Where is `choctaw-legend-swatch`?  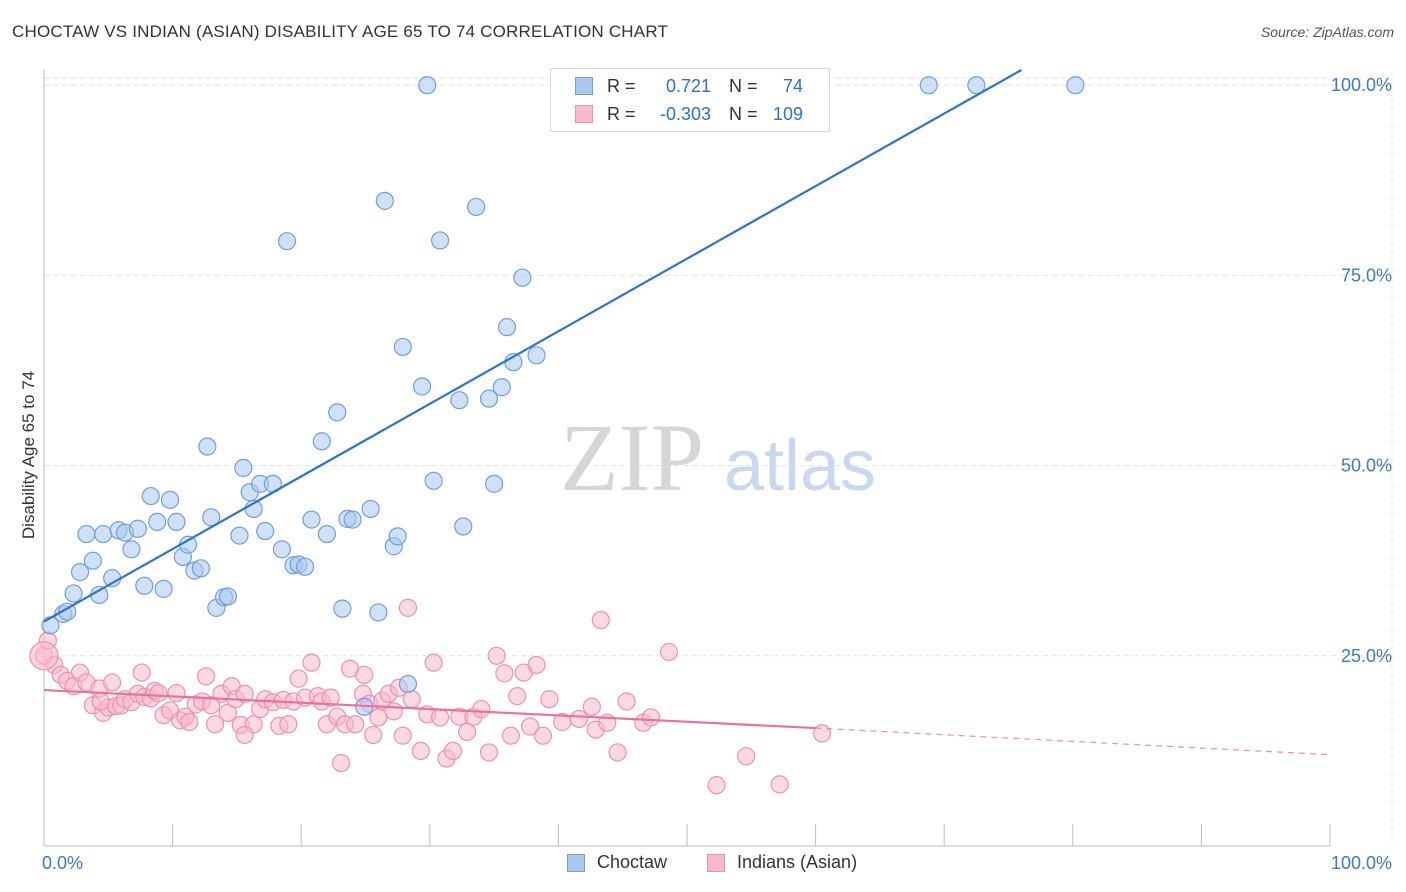 choctaw-legend-swatch is located at coordinates (576, 862).